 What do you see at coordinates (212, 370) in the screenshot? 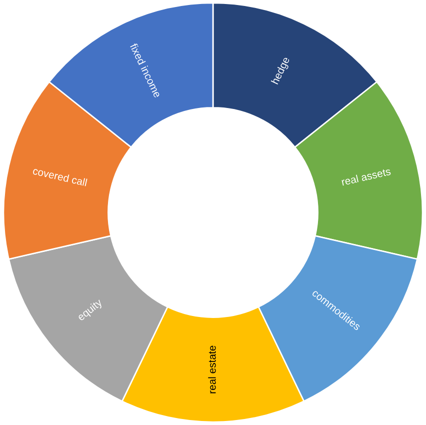
I see `slice-label: real estate` at bounding box center [212, 370].